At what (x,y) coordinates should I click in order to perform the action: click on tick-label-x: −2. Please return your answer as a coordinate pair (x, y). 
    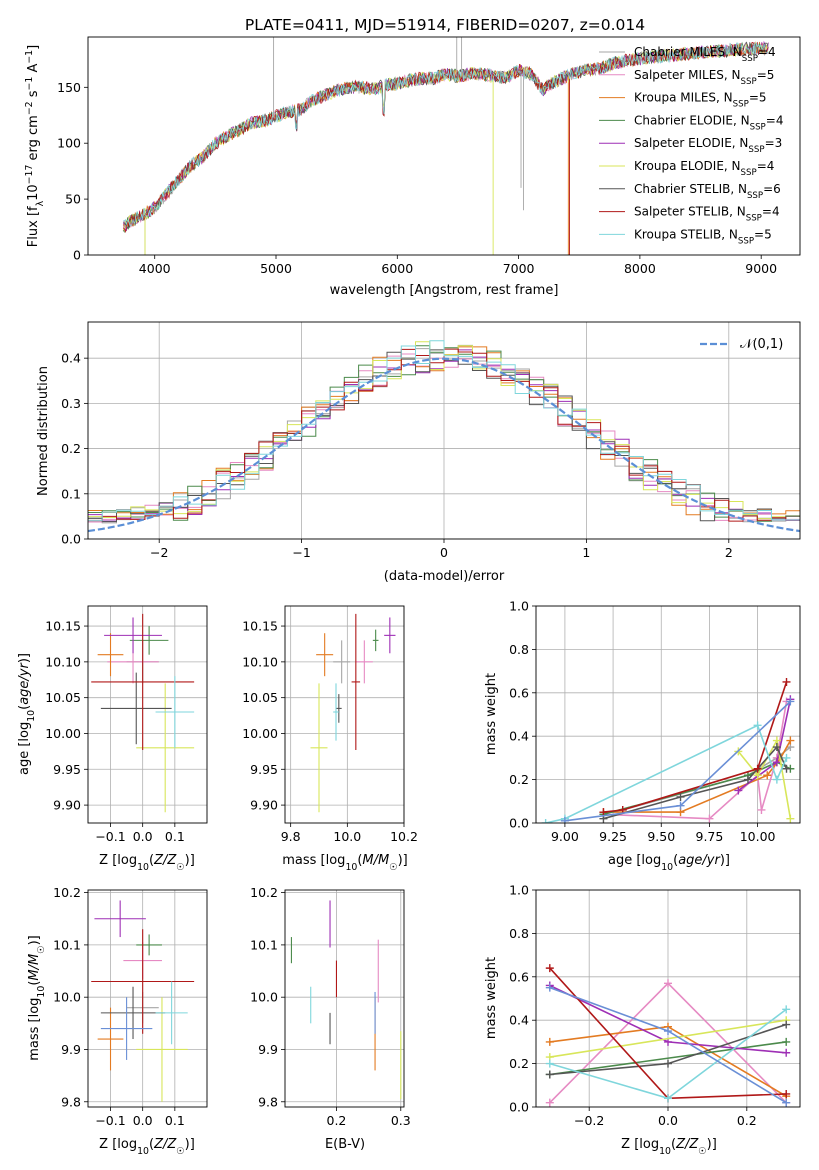
    Looking at the image, I should click on (159, 552).